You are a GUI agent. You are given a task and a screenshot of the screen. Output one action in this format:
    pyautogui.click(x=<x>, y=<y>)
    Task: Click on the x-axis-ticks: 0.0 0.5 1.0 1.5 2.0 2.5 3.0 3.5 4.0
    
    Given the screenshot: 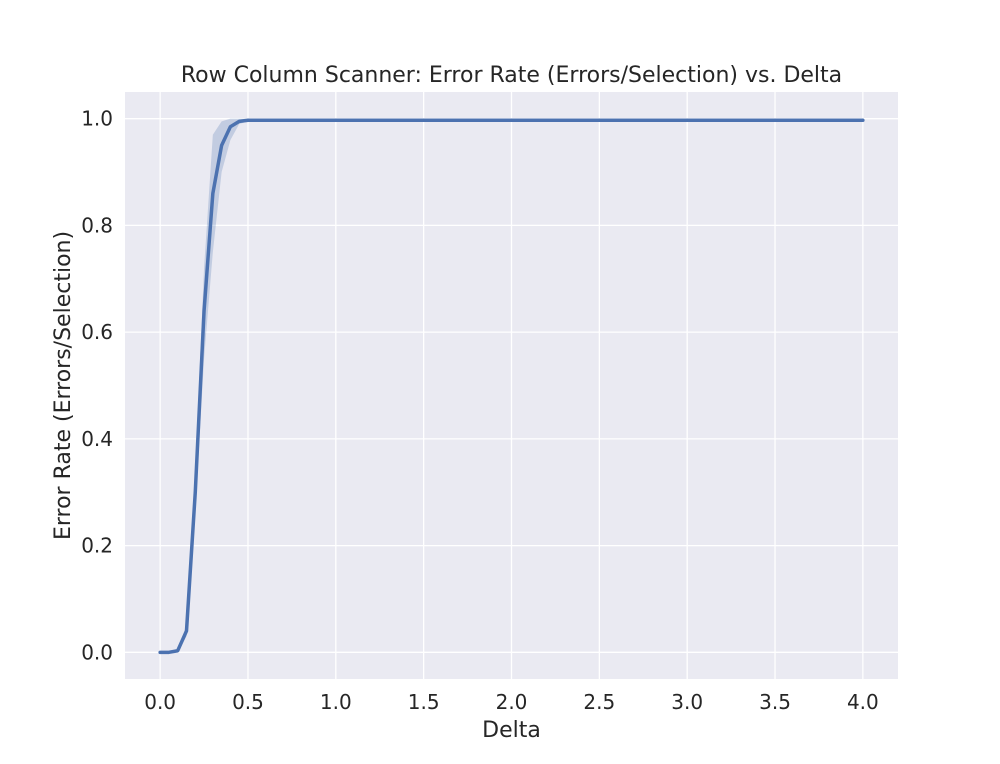 What is the action you would take?
    pyautogui.click(x=511, y=702)
    